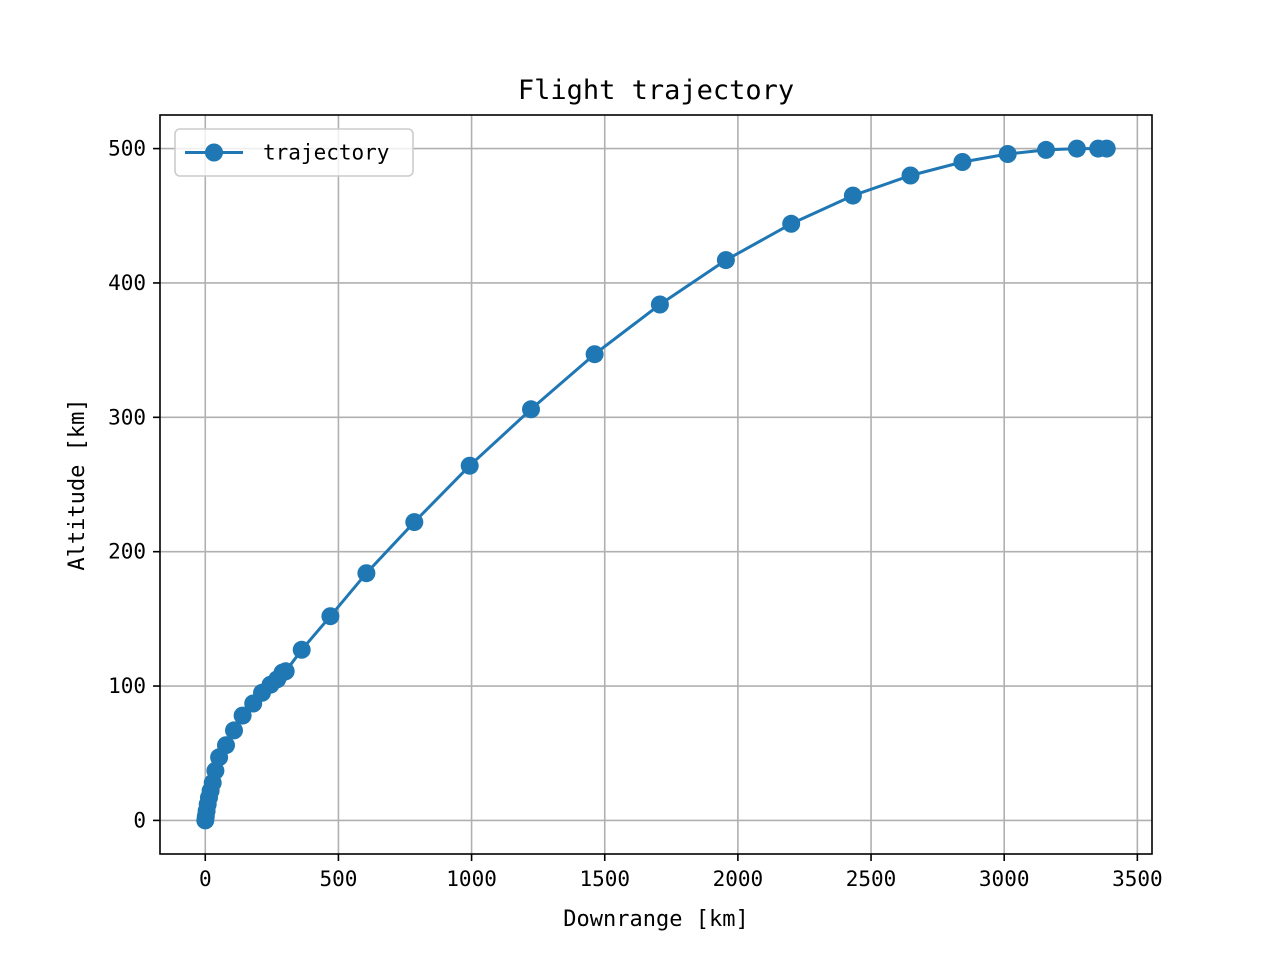 The height and width of the screenshot is (960, 1280). I want to click on y-tick-label: 100, so click(127, 686).